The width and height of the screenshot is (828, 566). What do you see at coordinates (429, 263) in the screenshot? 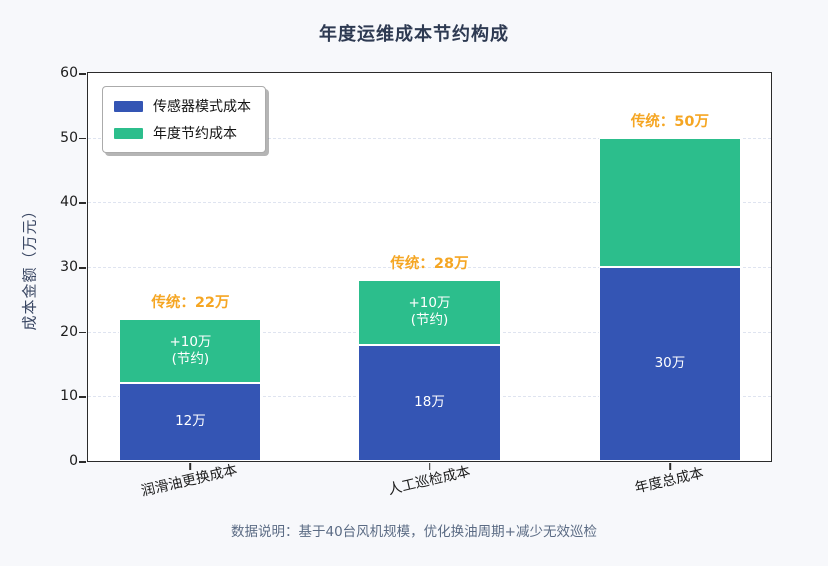
I see `bar-annotation-traditional: 传统：28万` at bounding box center [429, 263].